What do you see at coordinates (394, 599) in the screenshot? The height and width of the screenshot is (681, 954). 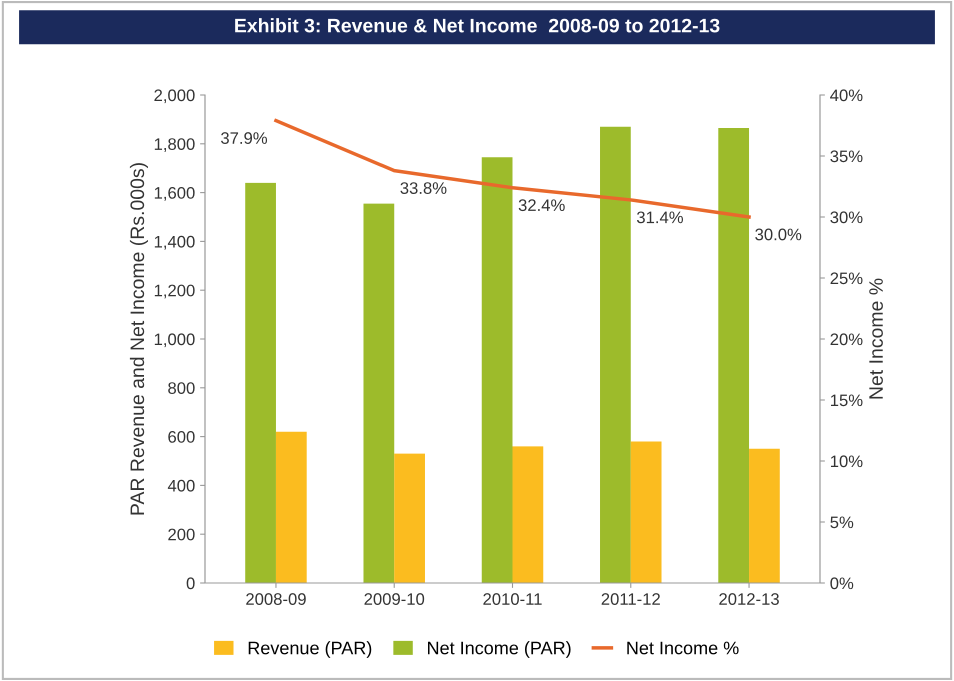 I see `x-tick-label: 2009-10` at bounding box center [394, 599].